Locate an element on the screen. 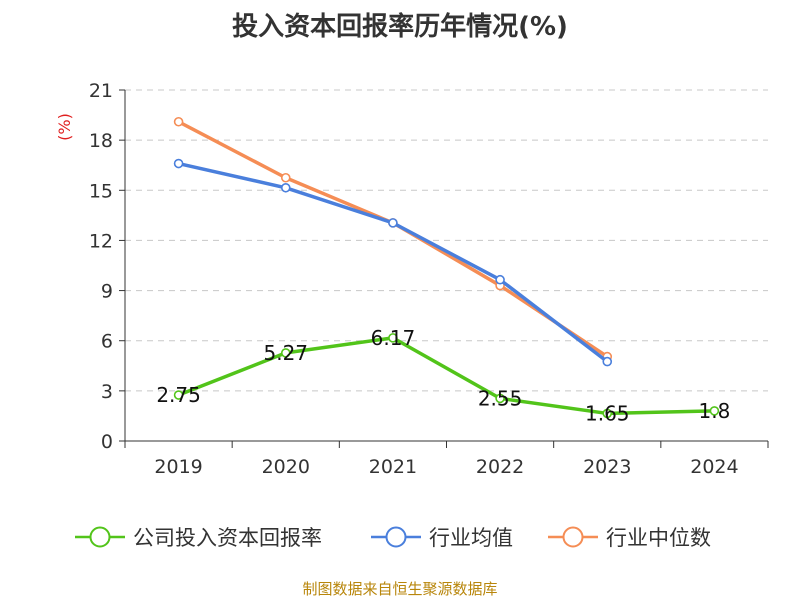  data-label: 5.27 is located at coordinates (285, 353).